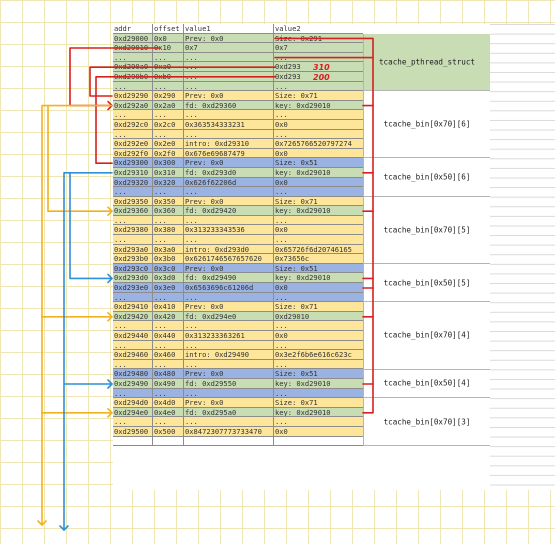 This screenshot has width=555, height=544. I want to click on table-row: 0xd29300 0x300 Prev: 0x0 Size: 0x51, so click(238, 163).